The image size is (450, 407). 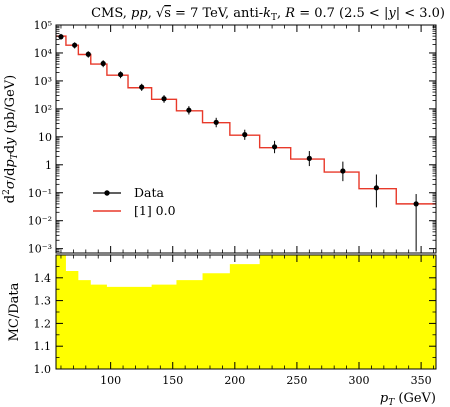 I want to click on ratio-y-tick-label: 1.1, so click(x=43, y=346).